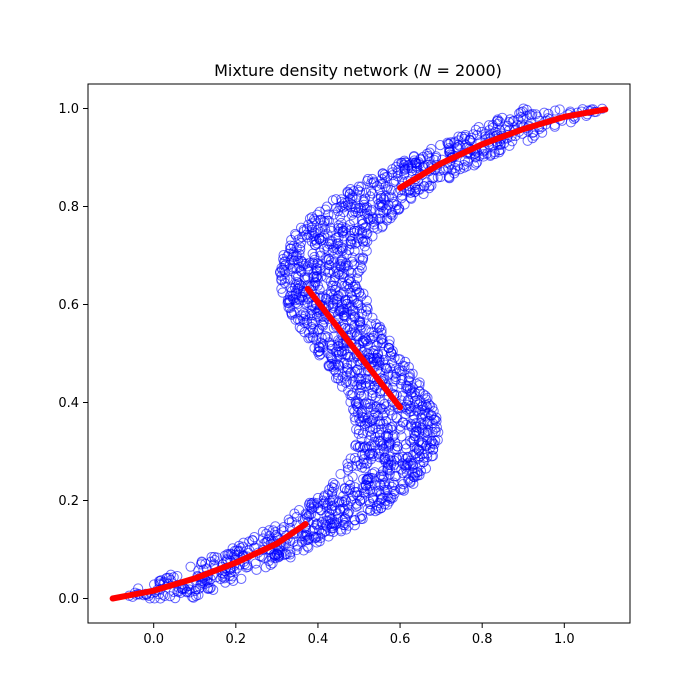  I want to click on x-tick-label: 0.2, so click(235, 639).